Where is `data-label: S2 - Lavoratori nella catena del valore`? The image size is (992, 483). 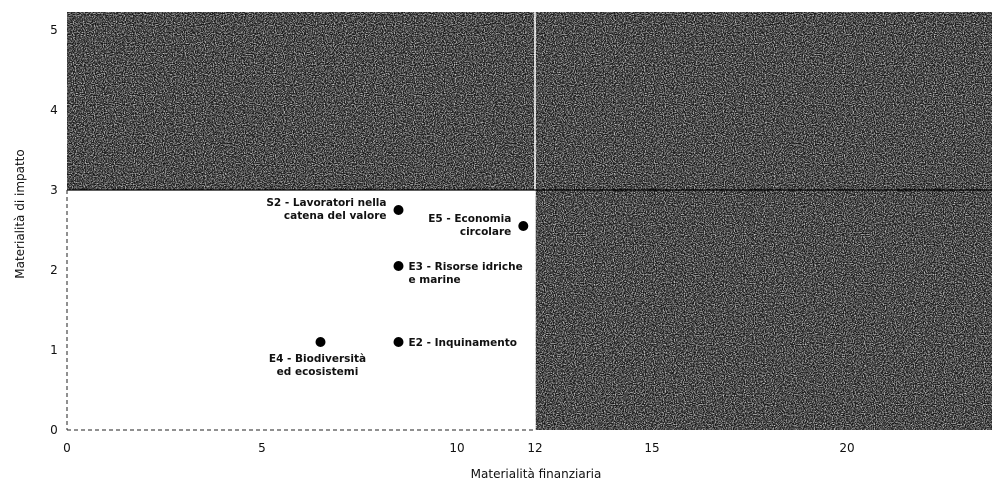 data-label: S2 - Lavoratori nella catena del valore is located at coordinates (326, 209).